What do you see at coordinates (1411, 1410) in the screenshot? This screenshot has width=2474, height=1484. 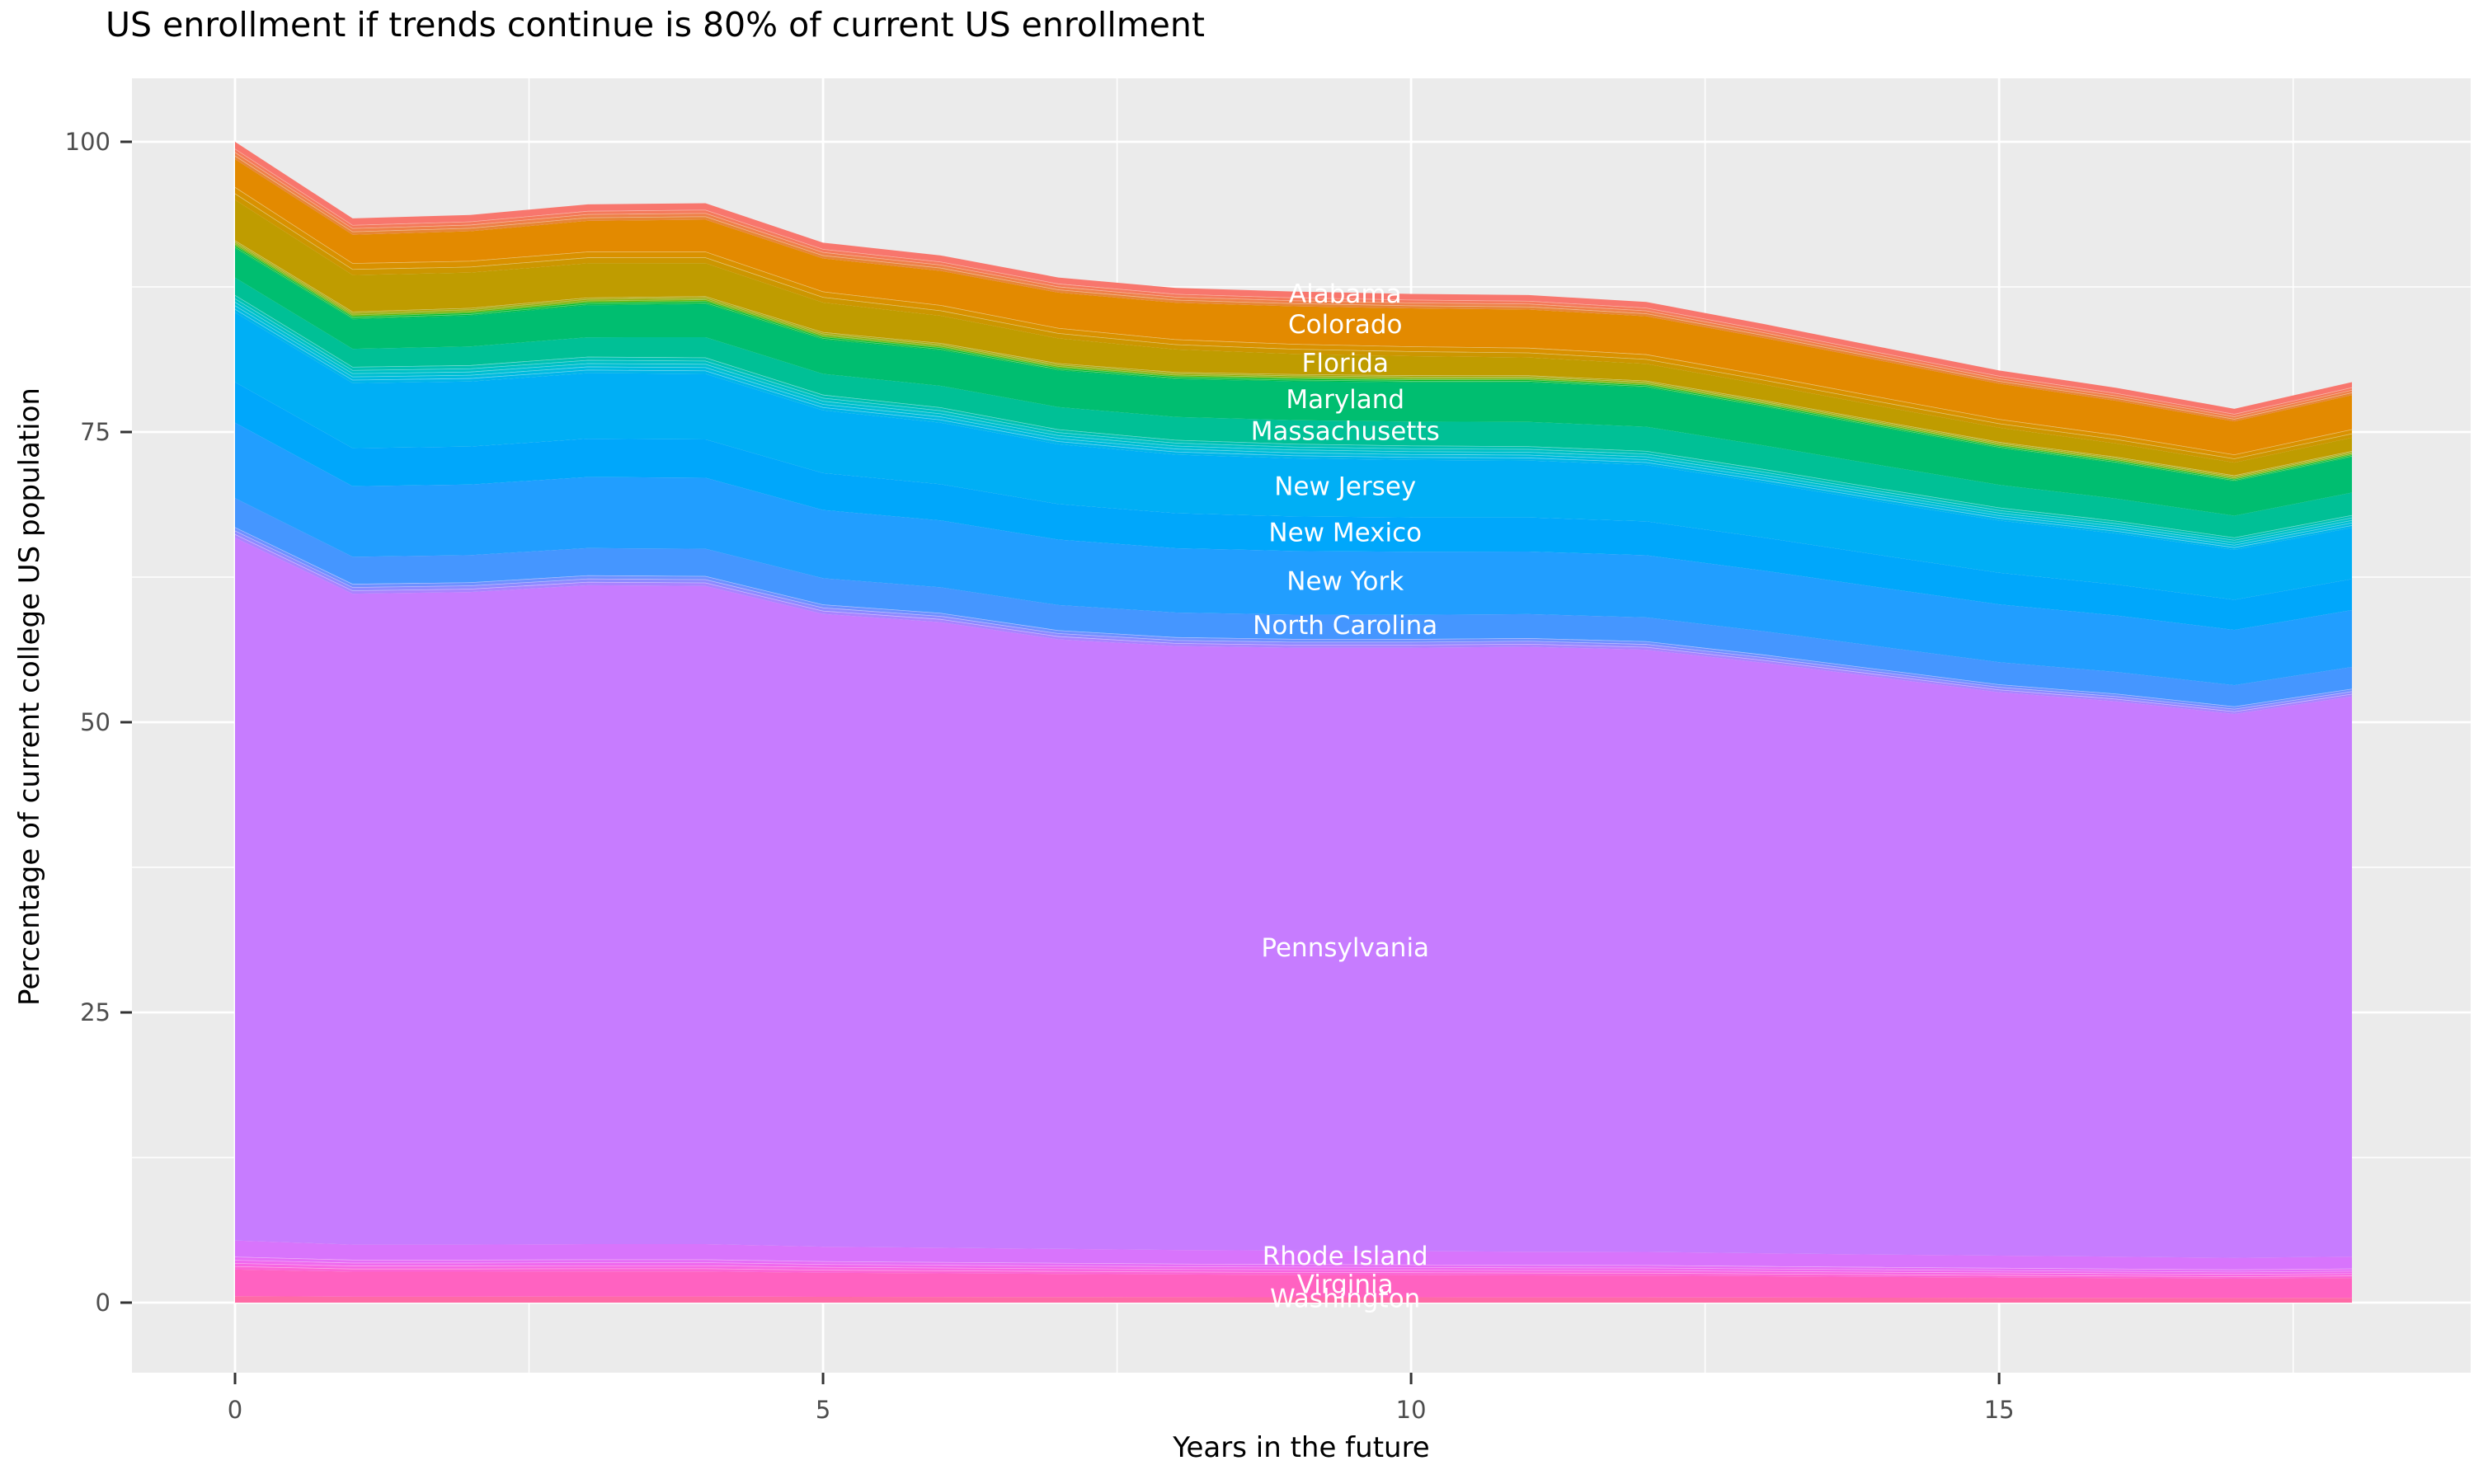 I see `x-tick-label: 10` at bounding box center [1411, 1410].